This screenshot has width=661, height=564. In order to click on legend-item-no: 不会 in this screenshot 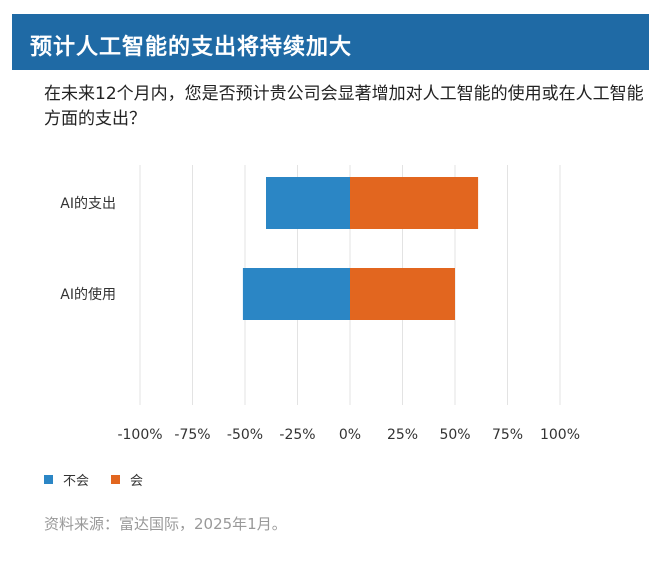, I will do `click(66, 479)`.